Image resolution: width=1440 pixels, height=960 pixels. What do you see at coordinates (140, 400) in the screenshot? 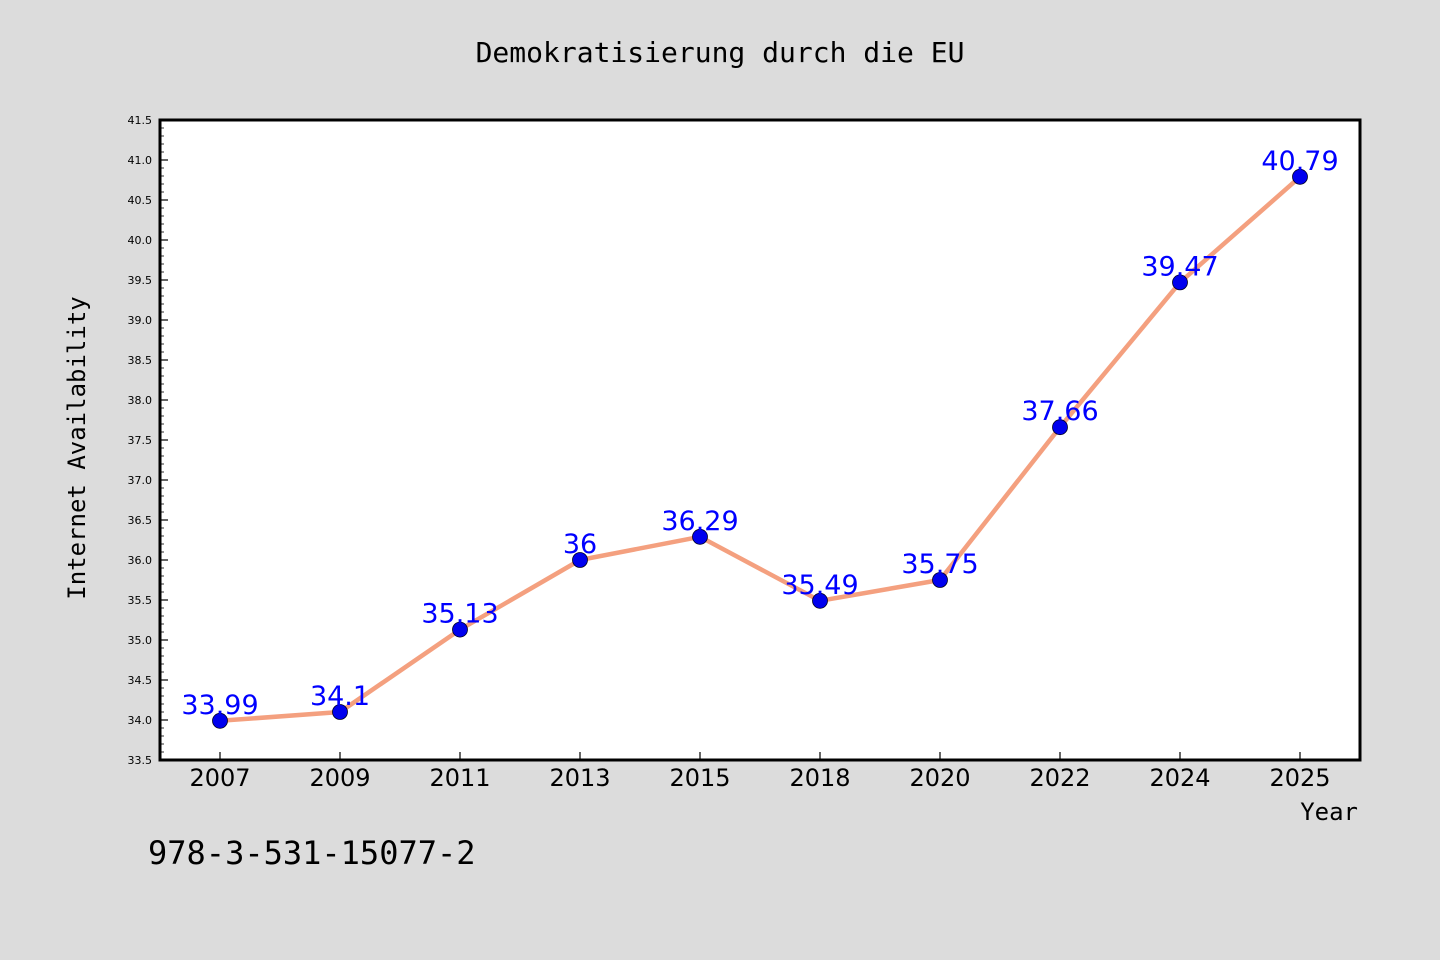
I see `y-tick-label: 38.0` at bounding box center [140, 400].